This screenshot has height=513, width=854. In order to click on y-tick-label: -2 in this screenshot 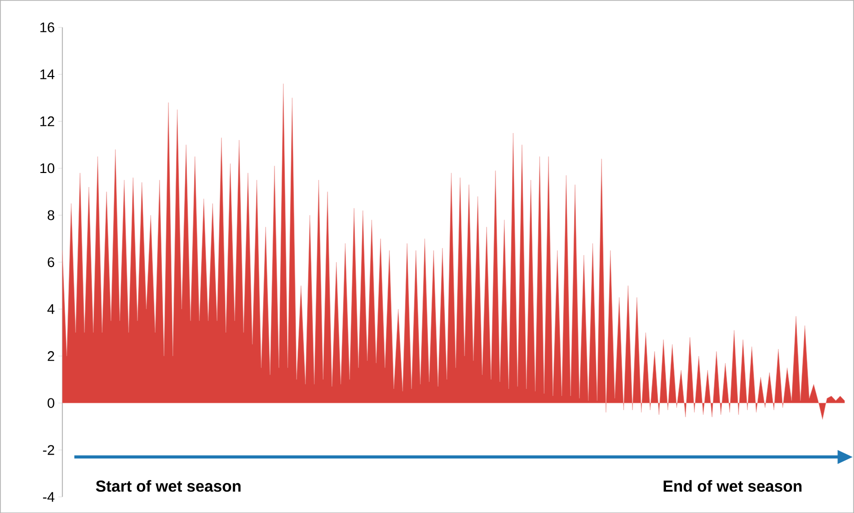, I will do `click(48, 449)`.